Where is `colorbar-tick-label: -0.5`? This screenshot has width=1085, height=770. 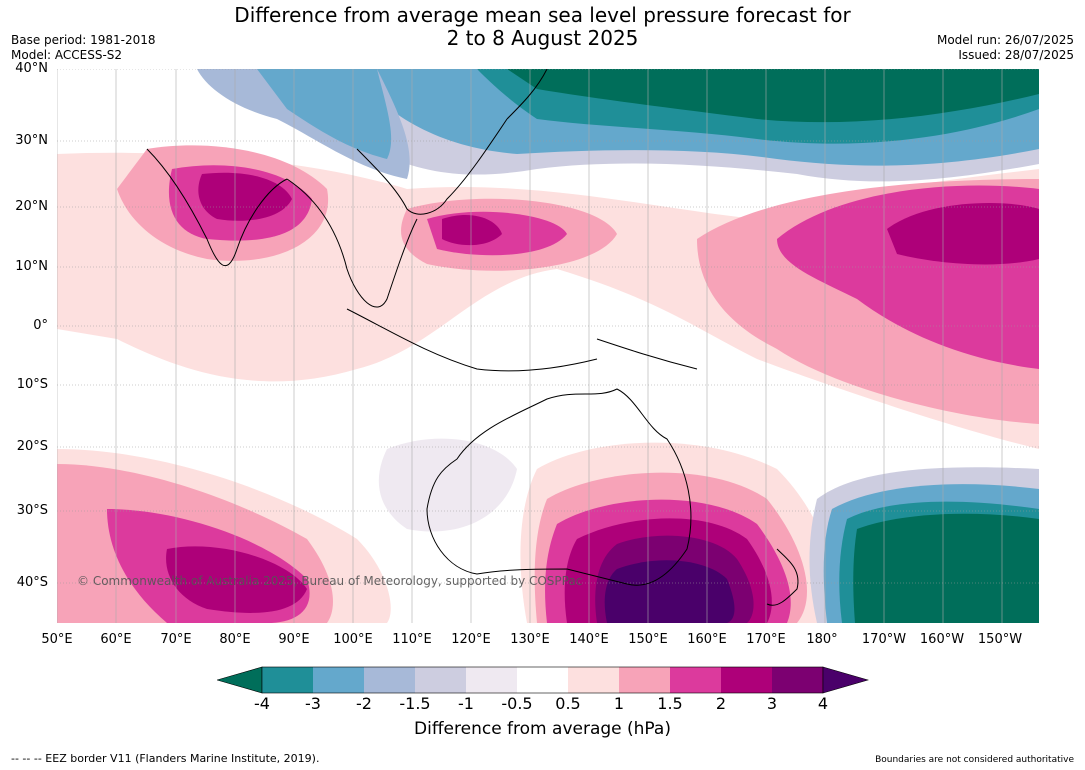
colorbar-tick-label: -0.5 is located at coordinates (517, 703).